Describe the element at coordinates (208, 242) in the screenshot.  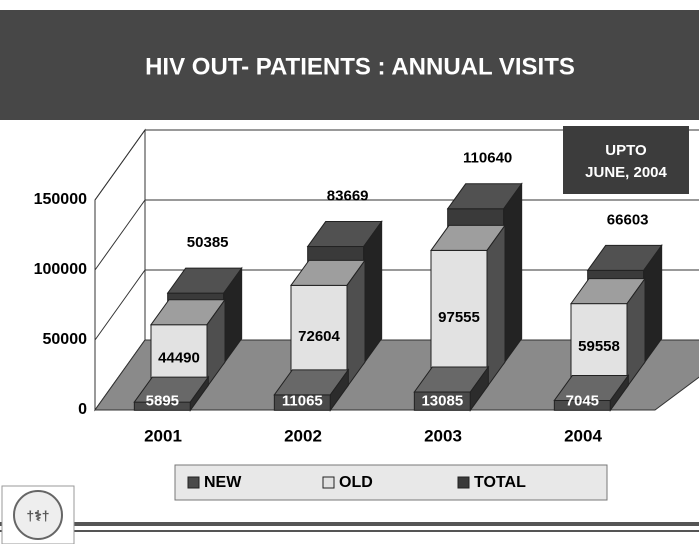
I see `value-label: 50385` at that location.